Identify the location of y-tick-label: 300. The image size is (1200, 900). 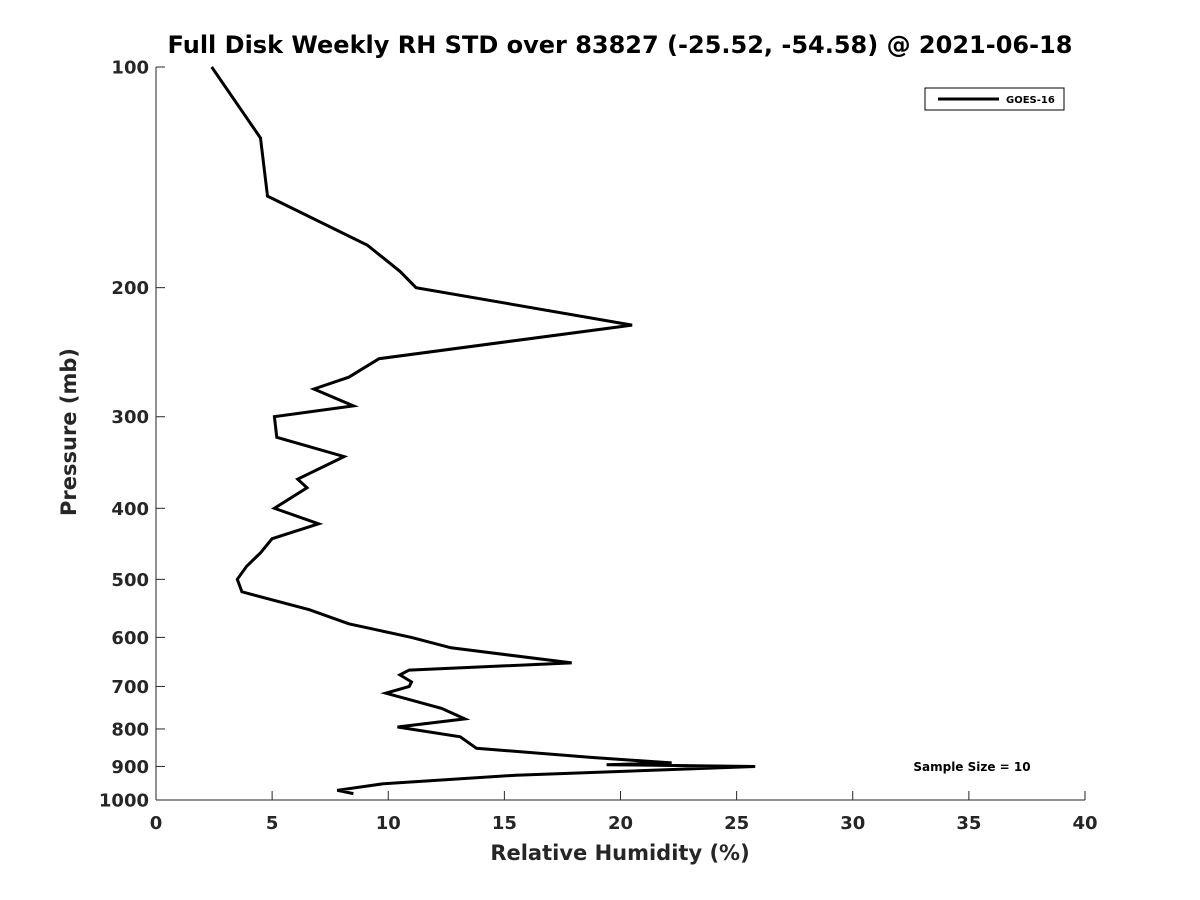
(130, 417).